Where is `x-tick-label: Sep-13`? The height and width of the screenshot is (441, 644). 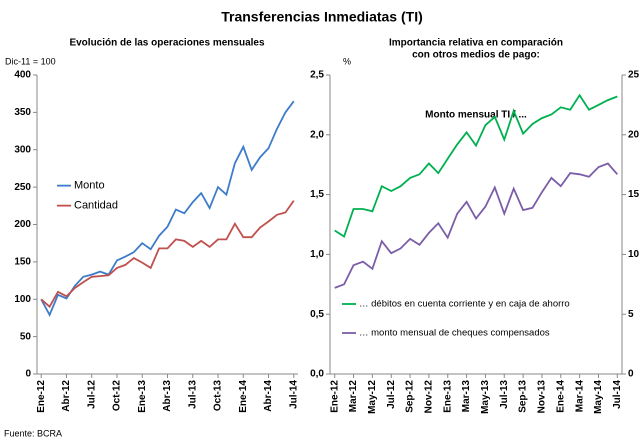
x-tick-label: Sep-13 is located at coordinates (523, 396).